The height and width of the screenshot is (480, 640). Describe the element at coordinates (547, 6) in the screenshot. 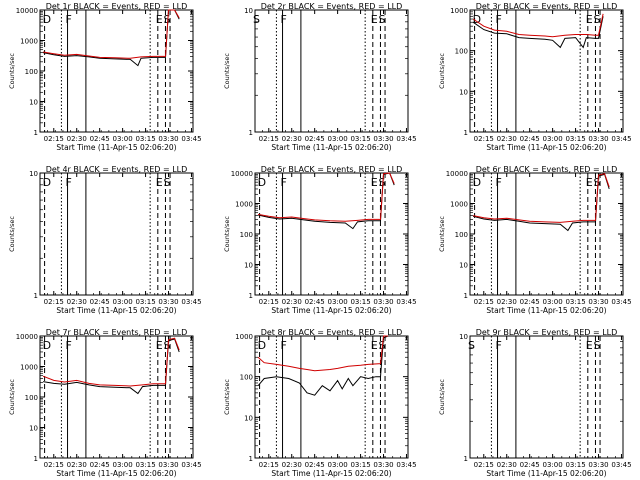

I see `panel-title: Det 3r BLACK = Events, RED = LLD` at that location.